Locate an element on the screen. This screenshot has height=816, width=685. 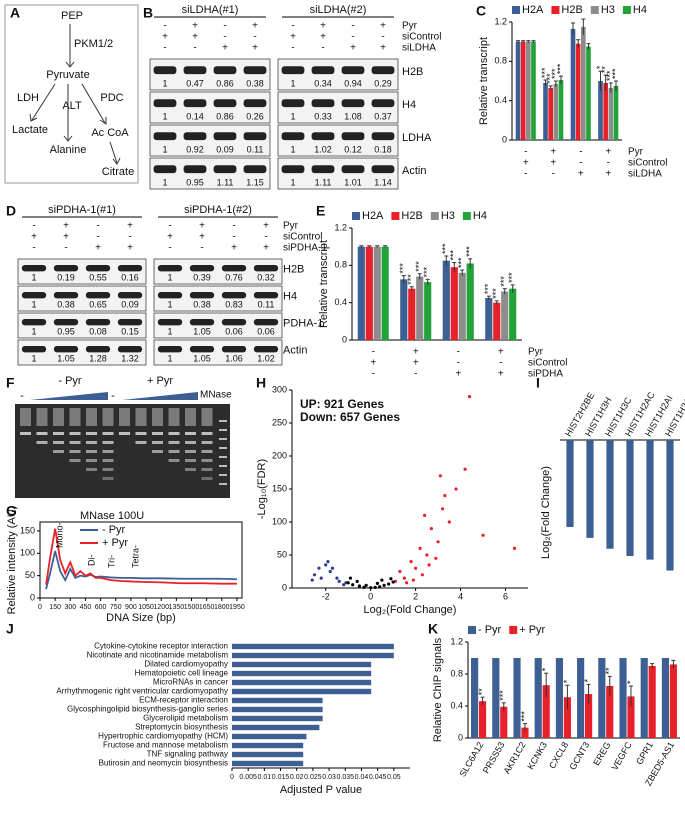
significance: * is located at coordinates (588, 680).